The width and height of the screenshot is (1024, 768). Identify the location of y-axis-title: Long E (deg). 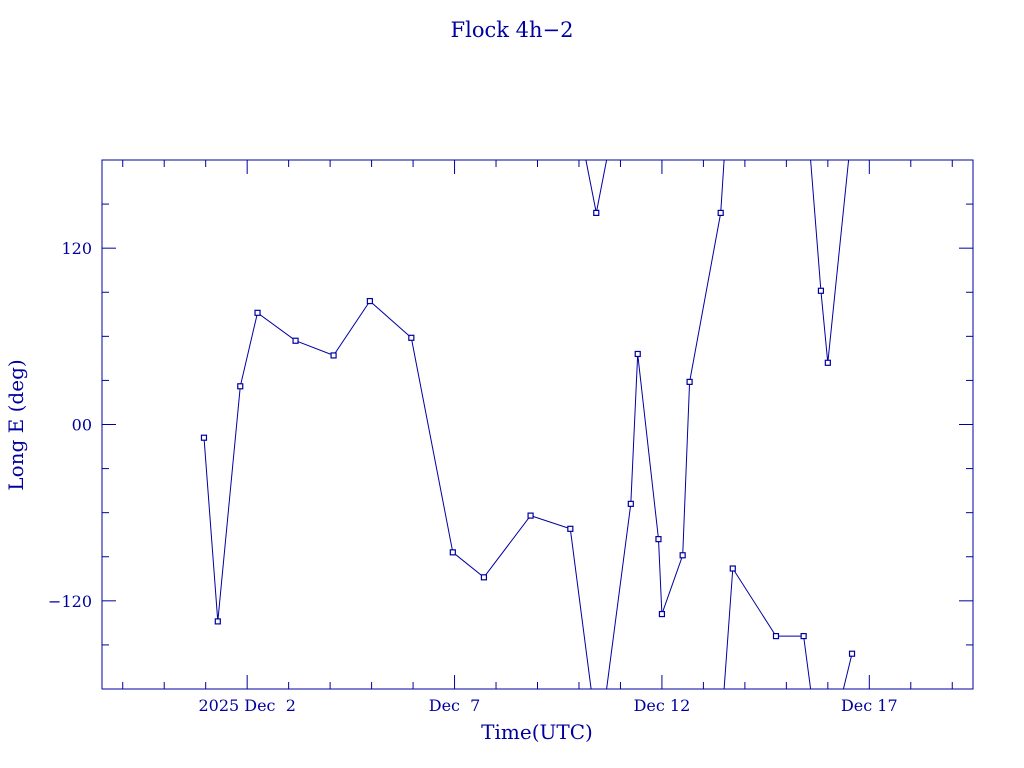
(16, 424).